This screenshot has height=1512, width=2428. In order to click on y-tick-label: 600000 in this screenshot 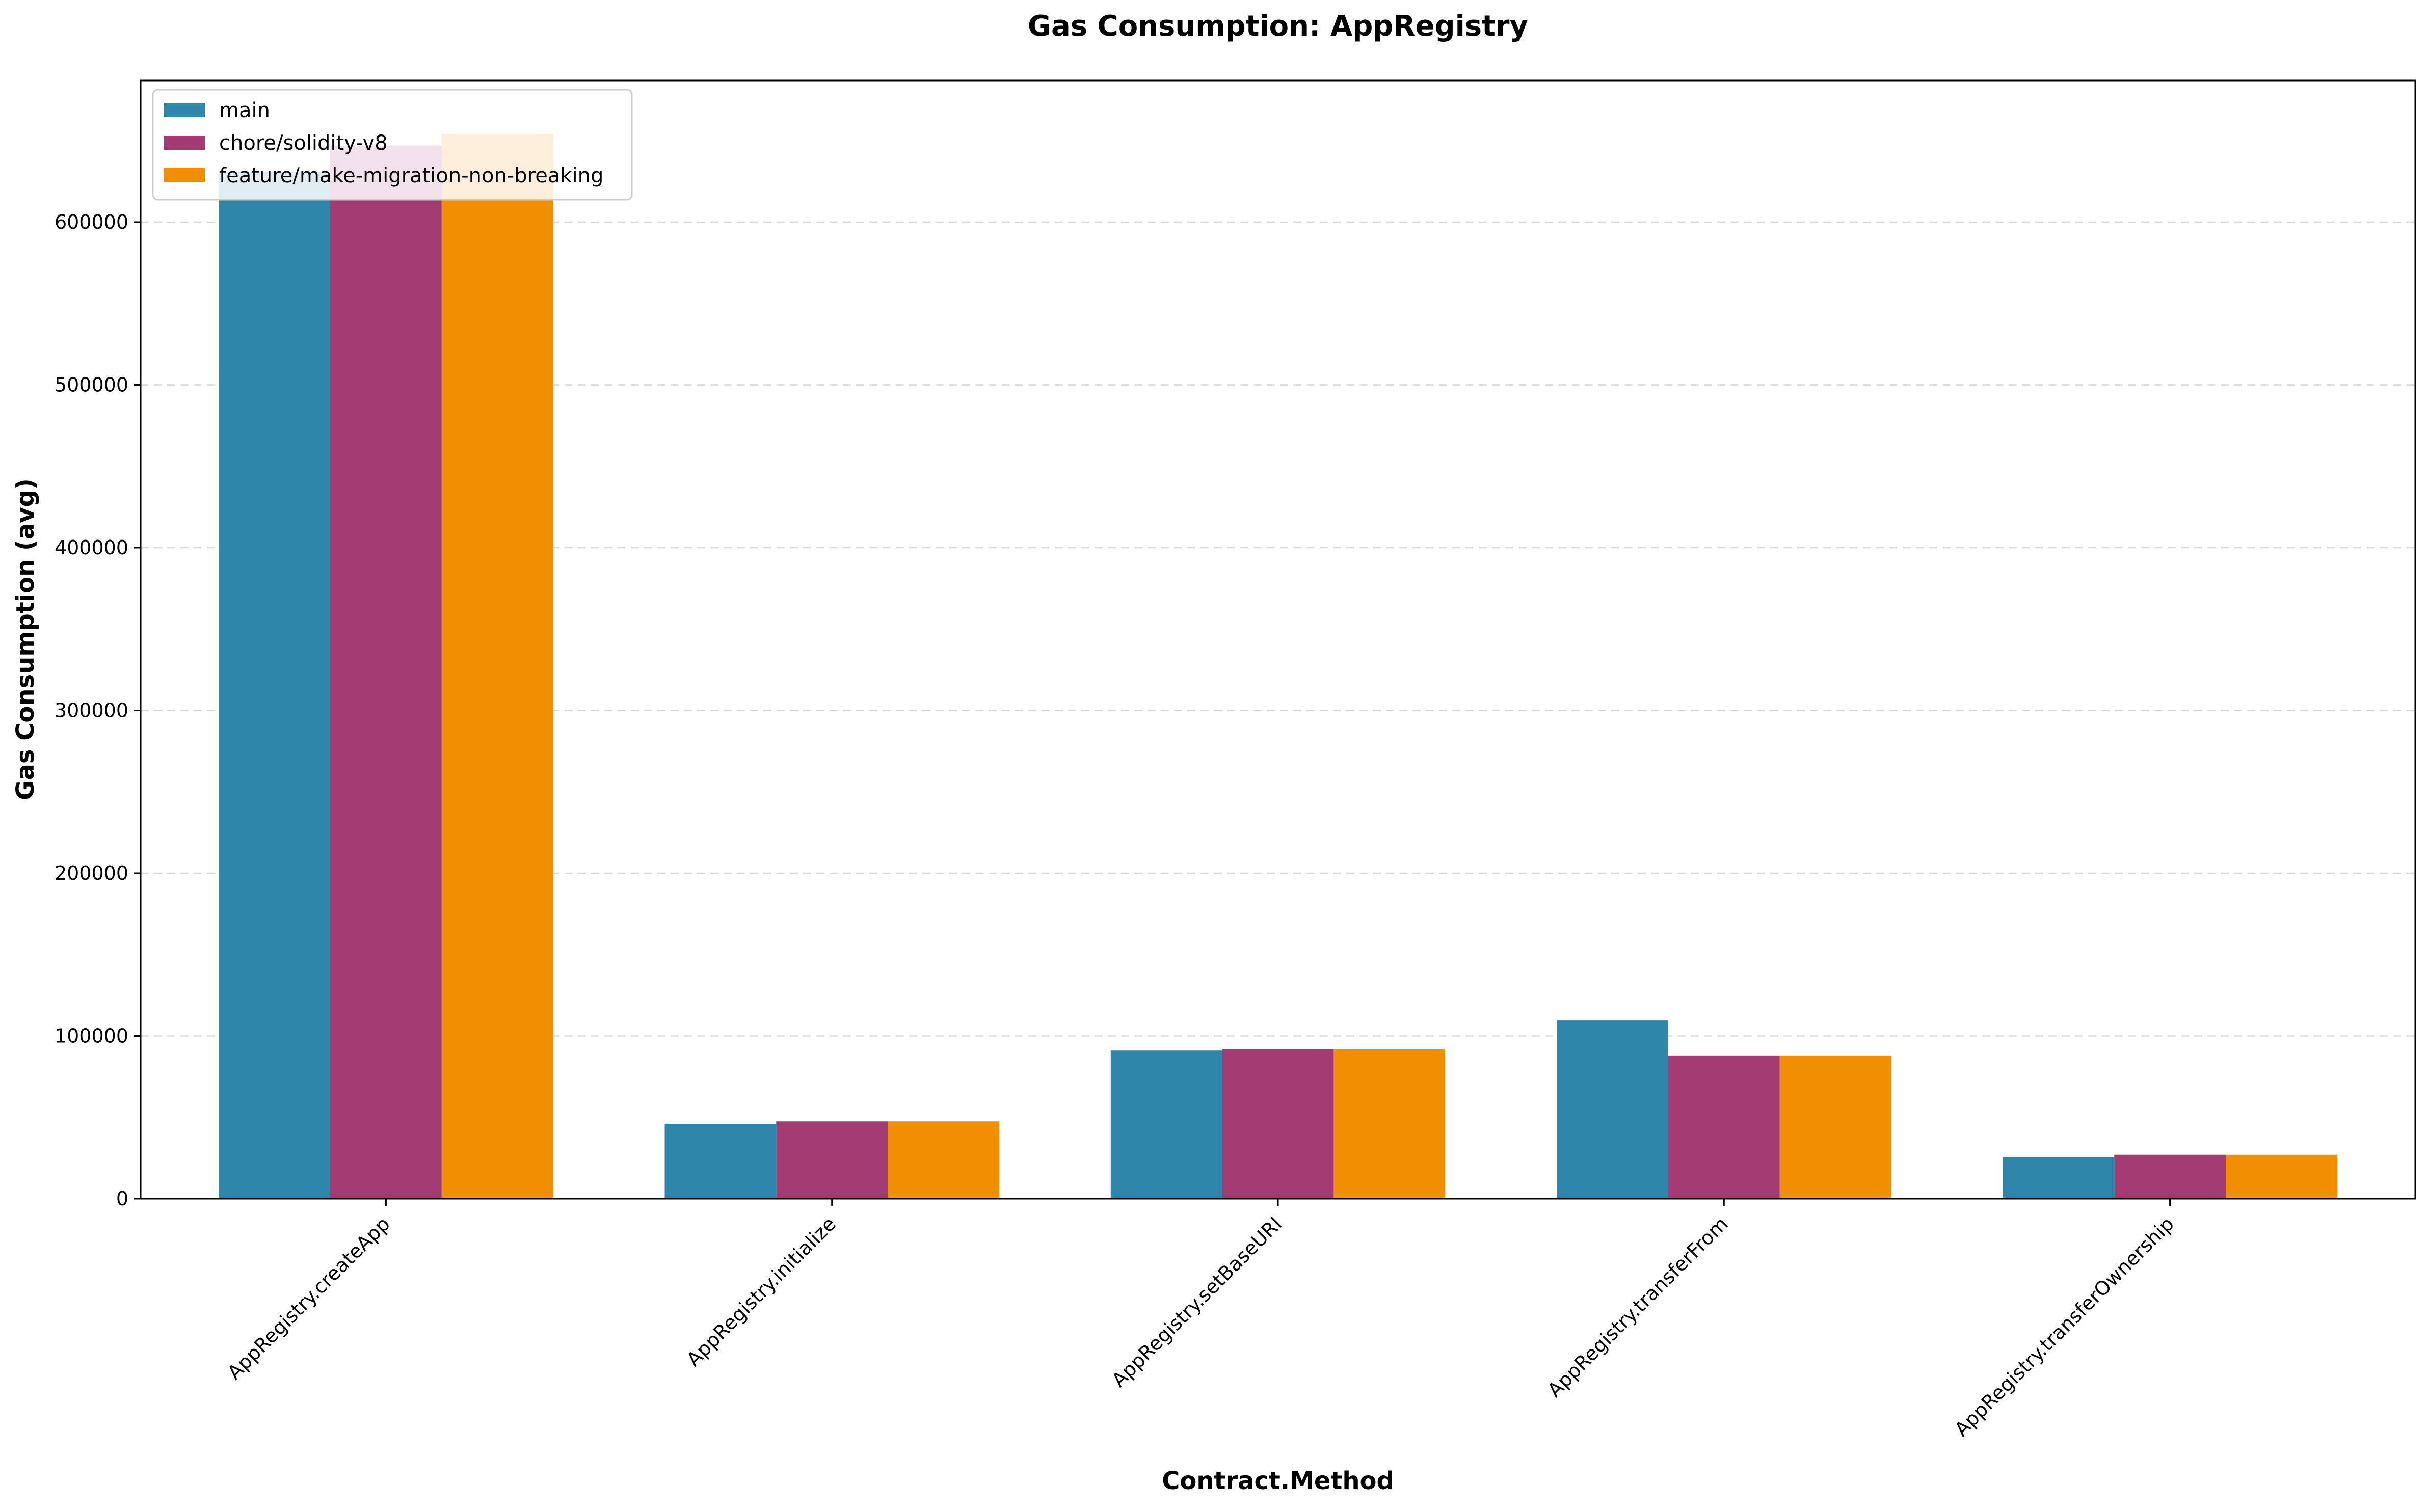, I will do `click(91, 222)`.